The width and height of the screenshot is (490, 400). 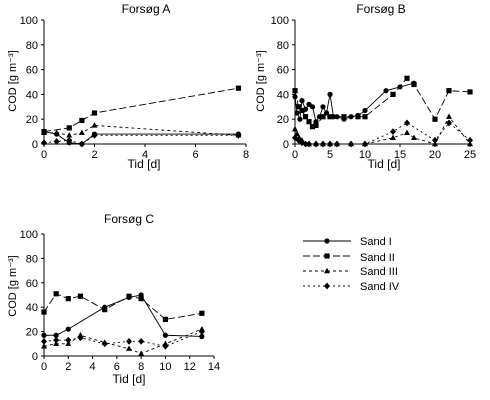 I want to click on y-tick-label: 100, so click(x=29, y=235).